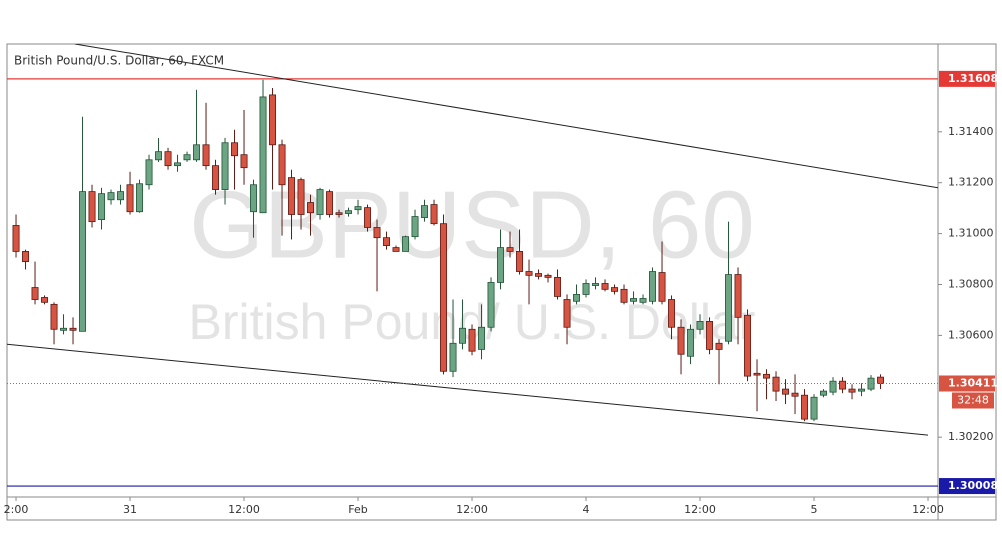 This screenshot has width=1002, height=557. Describe the element at coordinates (130, 509) in the screenshot. I see `x-tick-label: 31` at that location.